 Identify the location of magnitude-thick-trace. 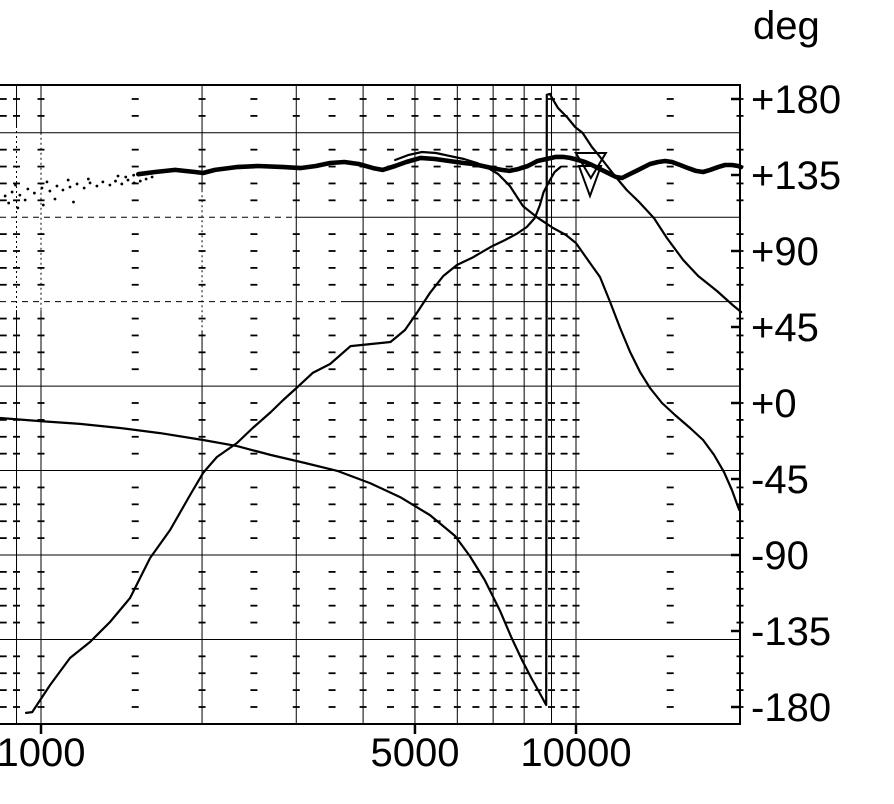
(440, 167).